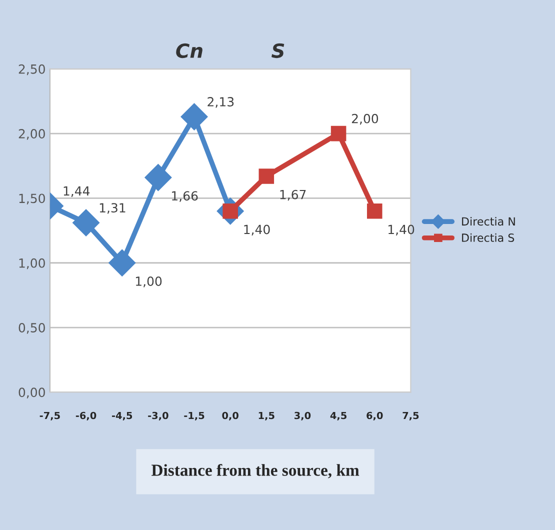 This screenshot has width=555, height=530. I want to click on x-tick-label: 7,5, so click(410, 416).